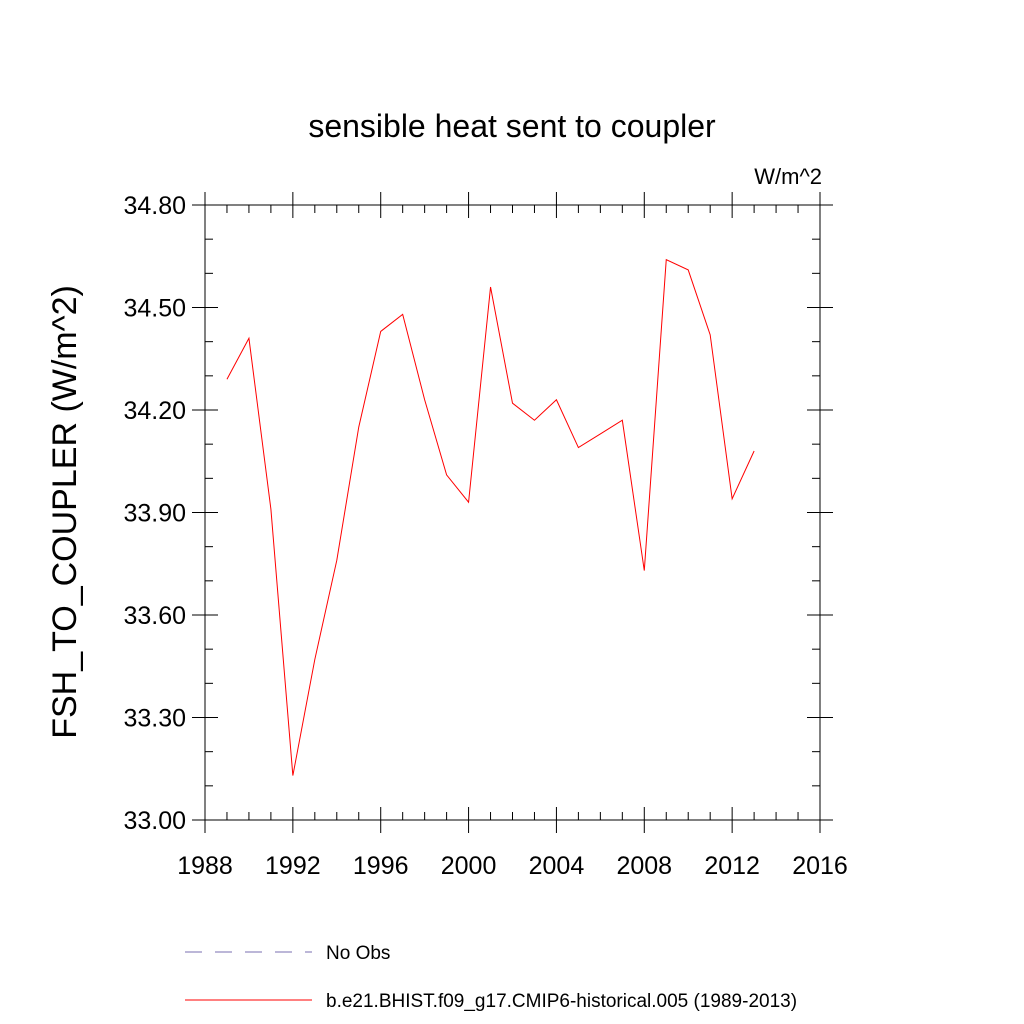  What do you see at coordinates (469, 866) in the screenshot?
I see `x-tick-label: 2000` at bounding box center [469, 866].